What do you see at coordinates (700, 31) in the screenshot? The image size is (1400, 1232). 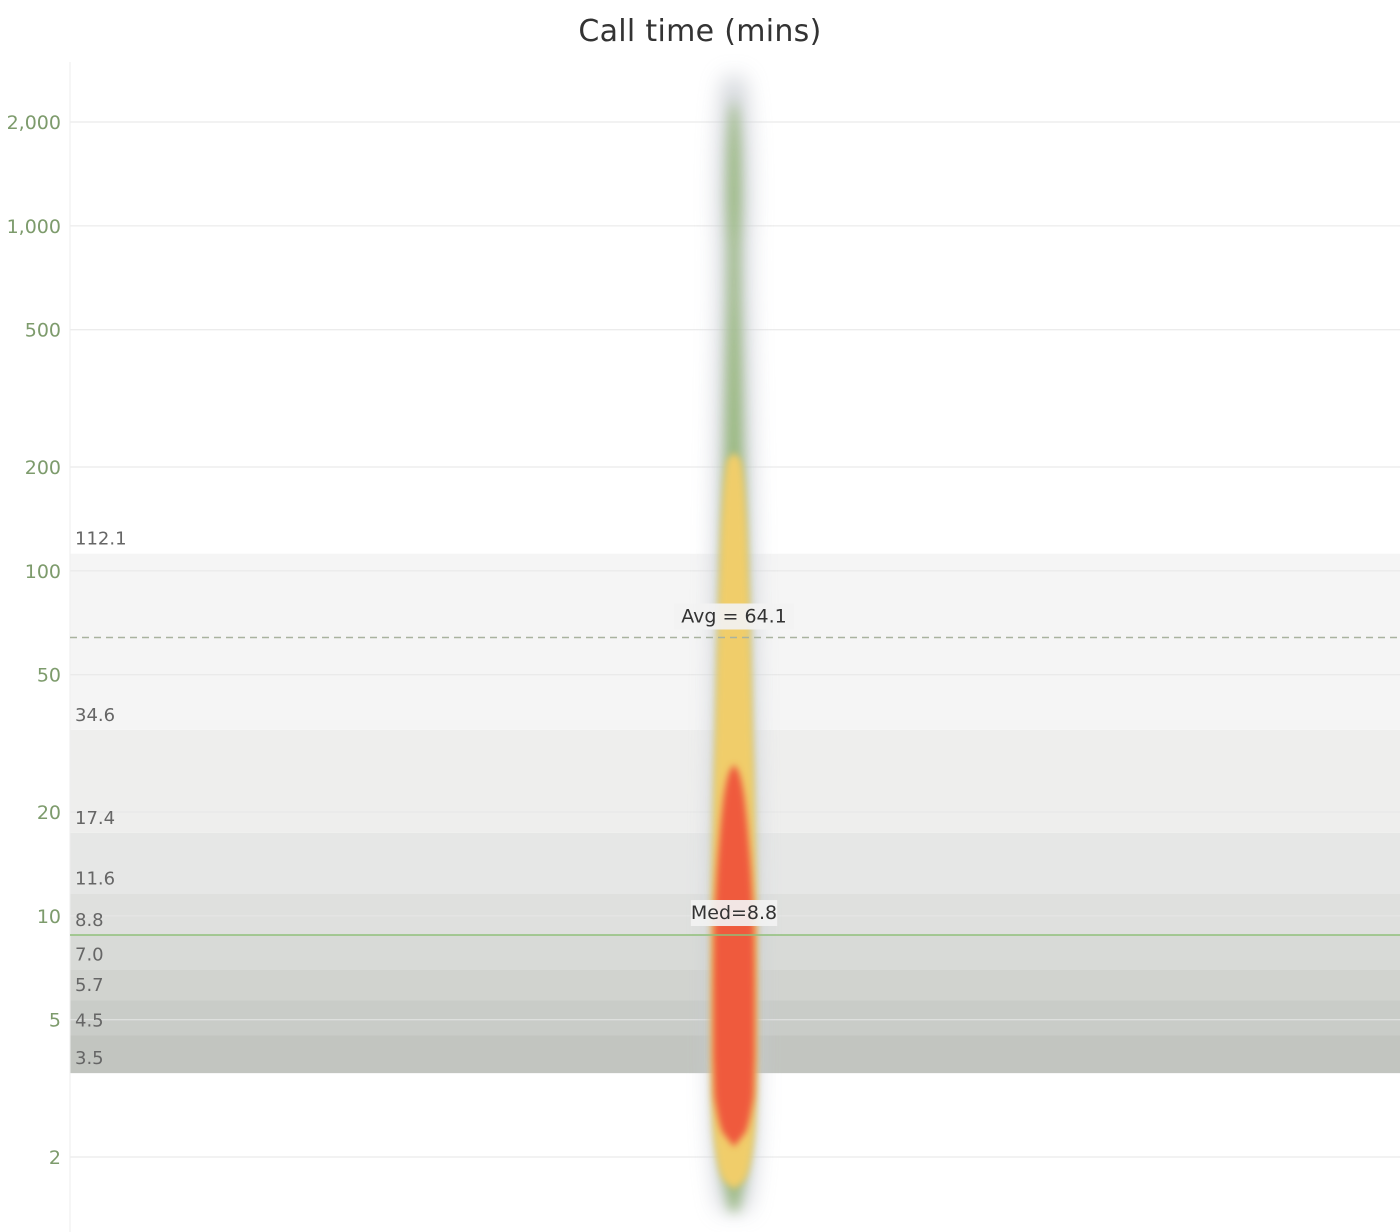 I see `chart-title: Call time (mins)` at bounding box center [700, 31].